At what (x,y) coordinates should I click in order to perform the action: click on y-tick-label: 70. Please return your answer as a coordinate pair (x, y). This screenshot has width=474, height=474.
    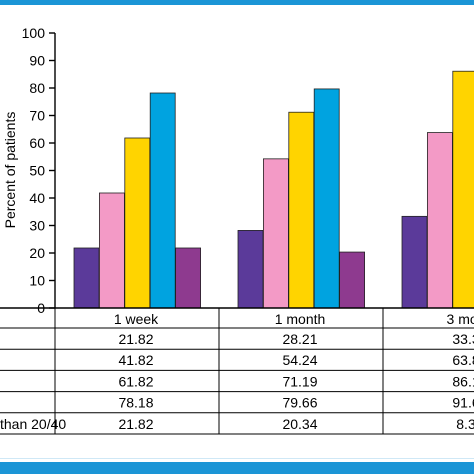
    Looking at the image, I should click on (37, 116).